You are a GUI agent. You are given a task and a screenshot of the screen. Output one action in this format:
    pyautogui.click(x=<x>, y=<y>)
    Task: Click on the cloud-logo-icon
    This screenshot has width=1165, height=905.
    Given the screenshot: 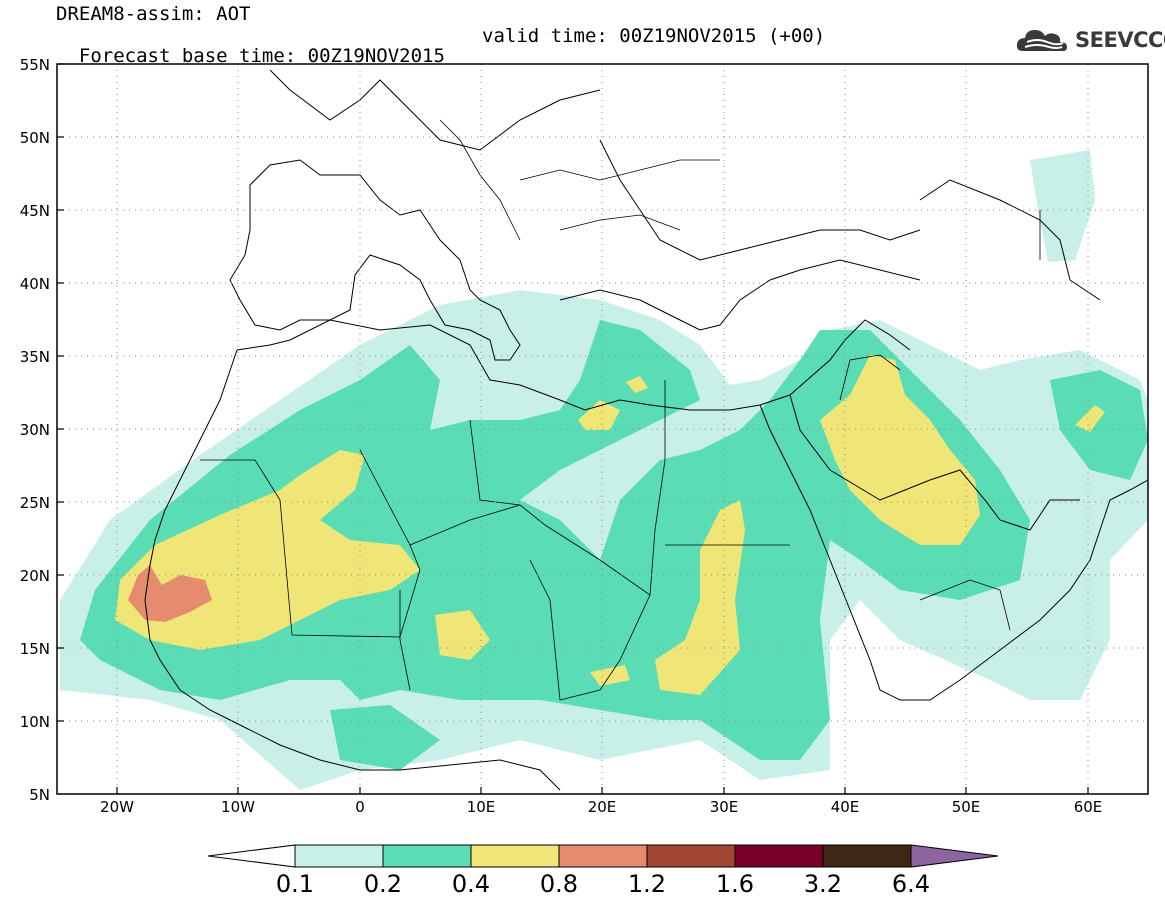 What is the action you would take?
    pyautogui.click(x=1041, y=41)
    